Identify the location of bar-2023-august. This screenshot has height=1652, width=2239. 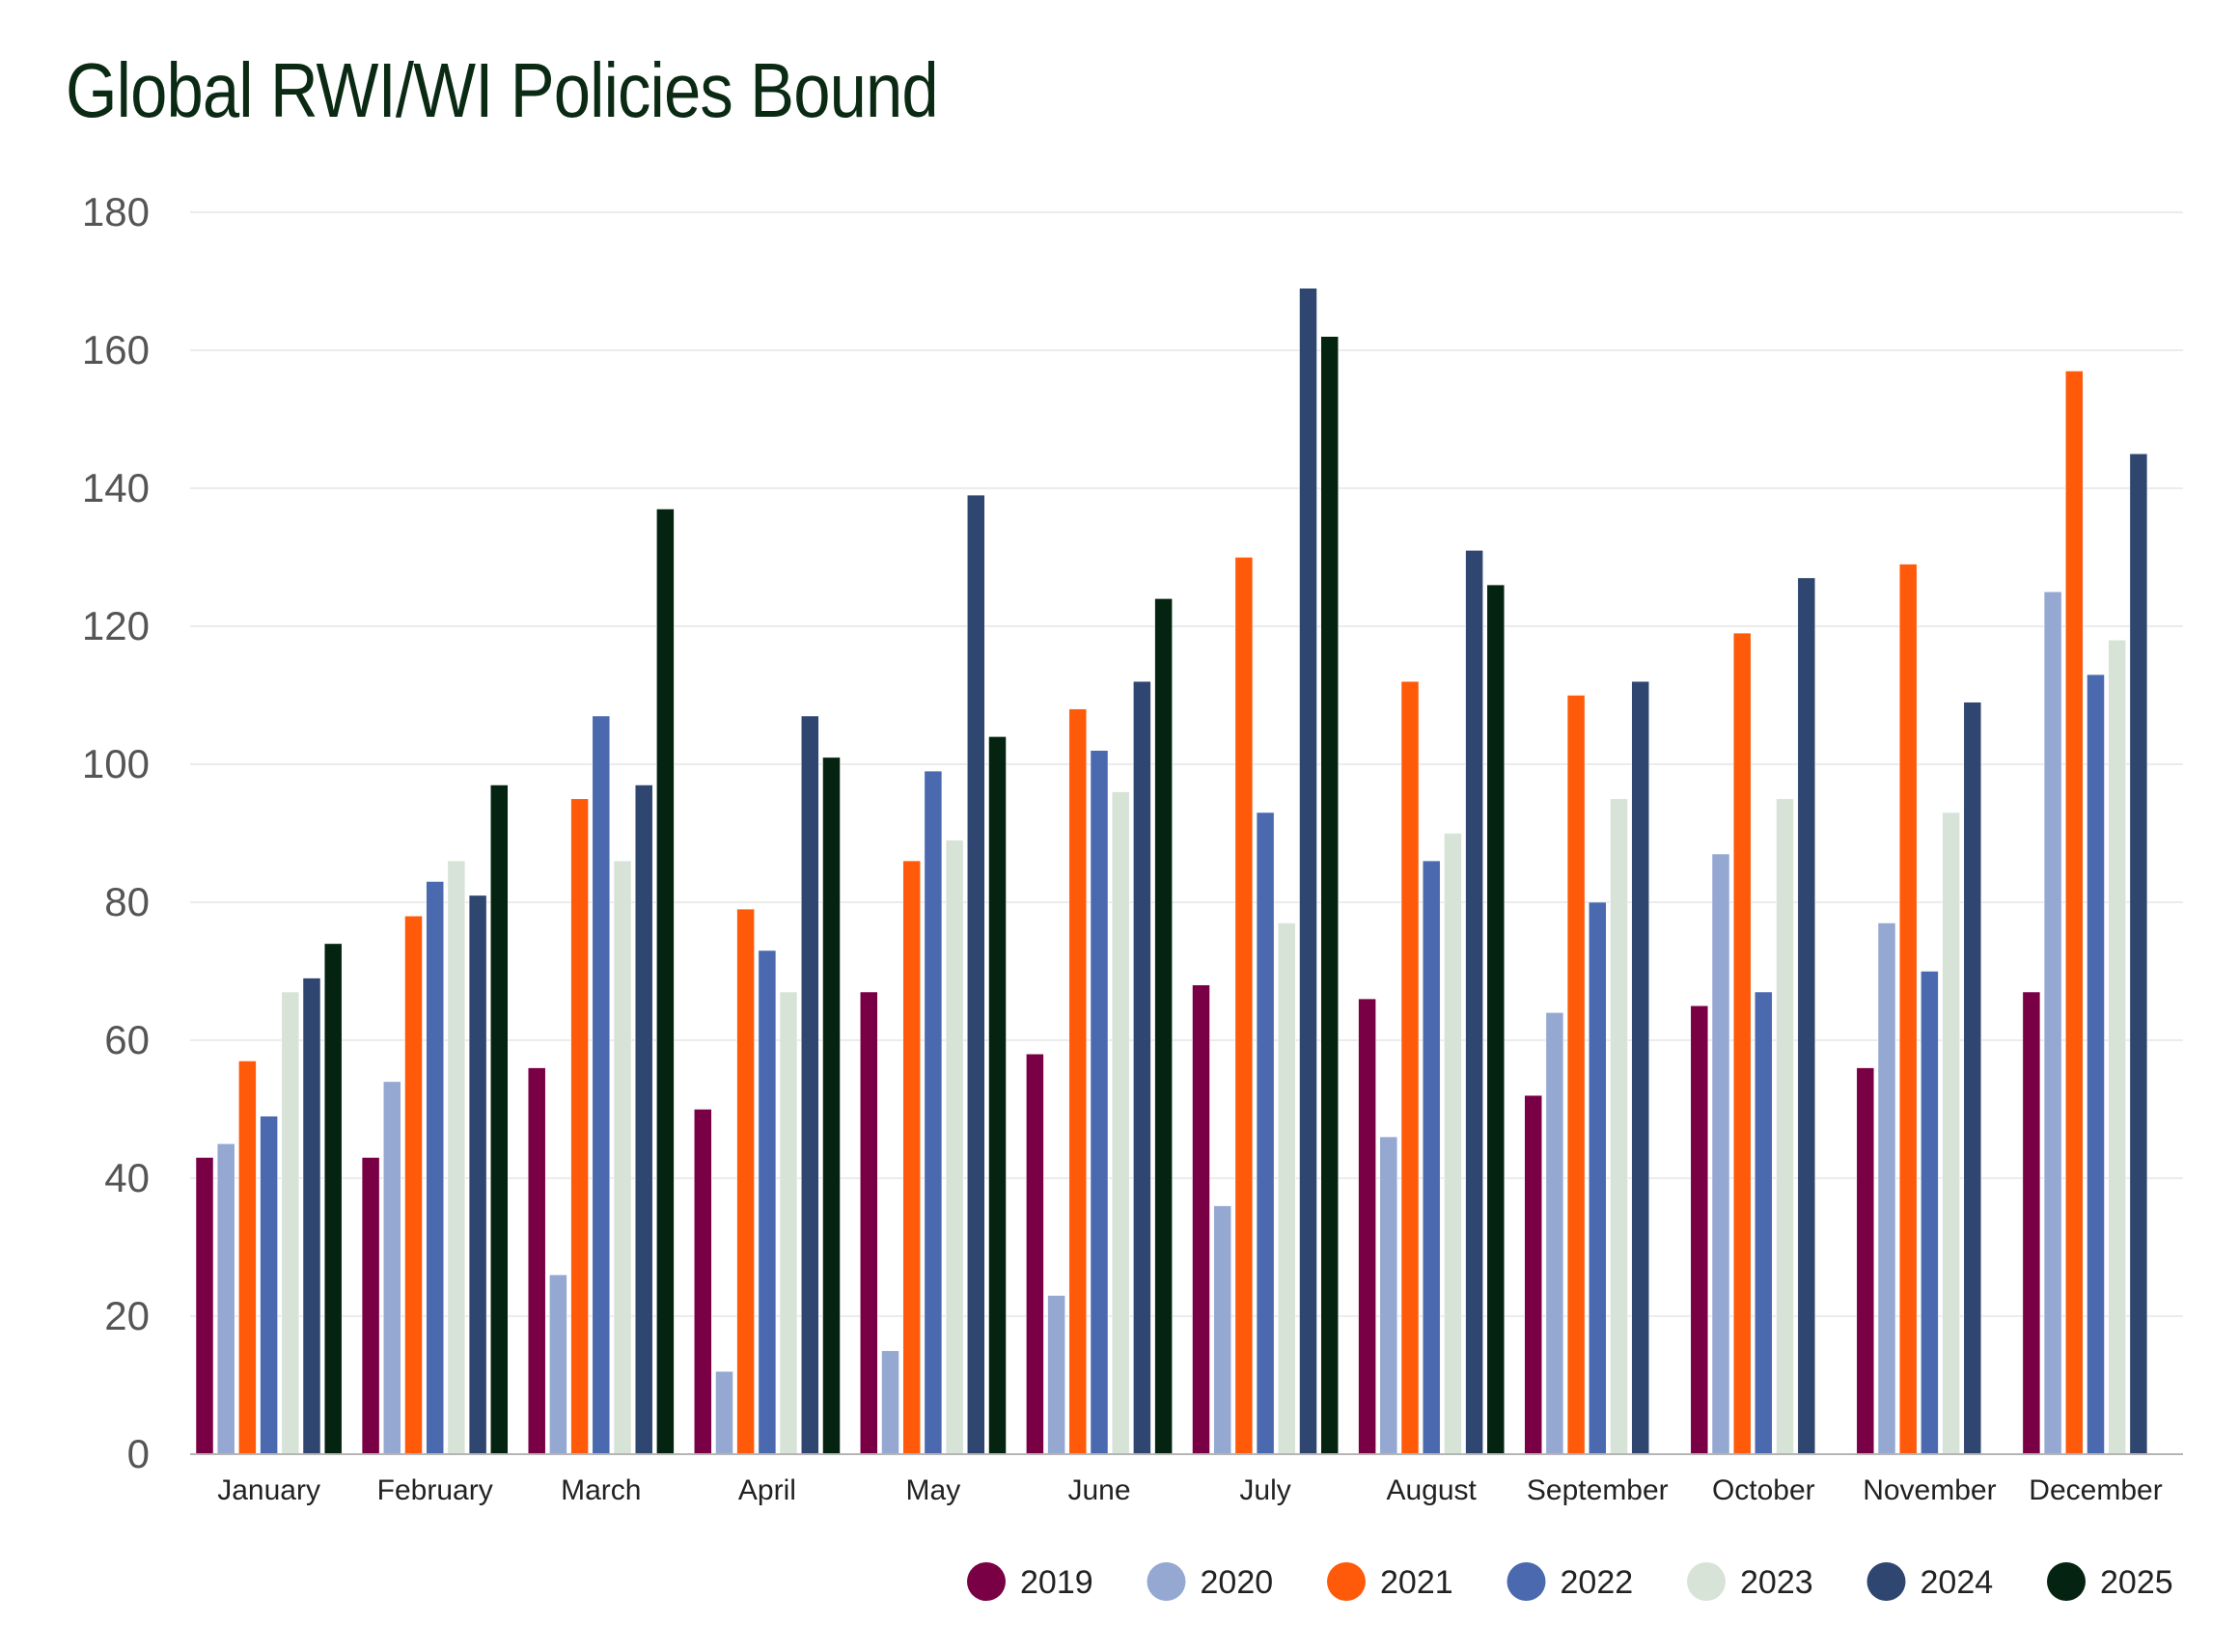
(1453, 1144).